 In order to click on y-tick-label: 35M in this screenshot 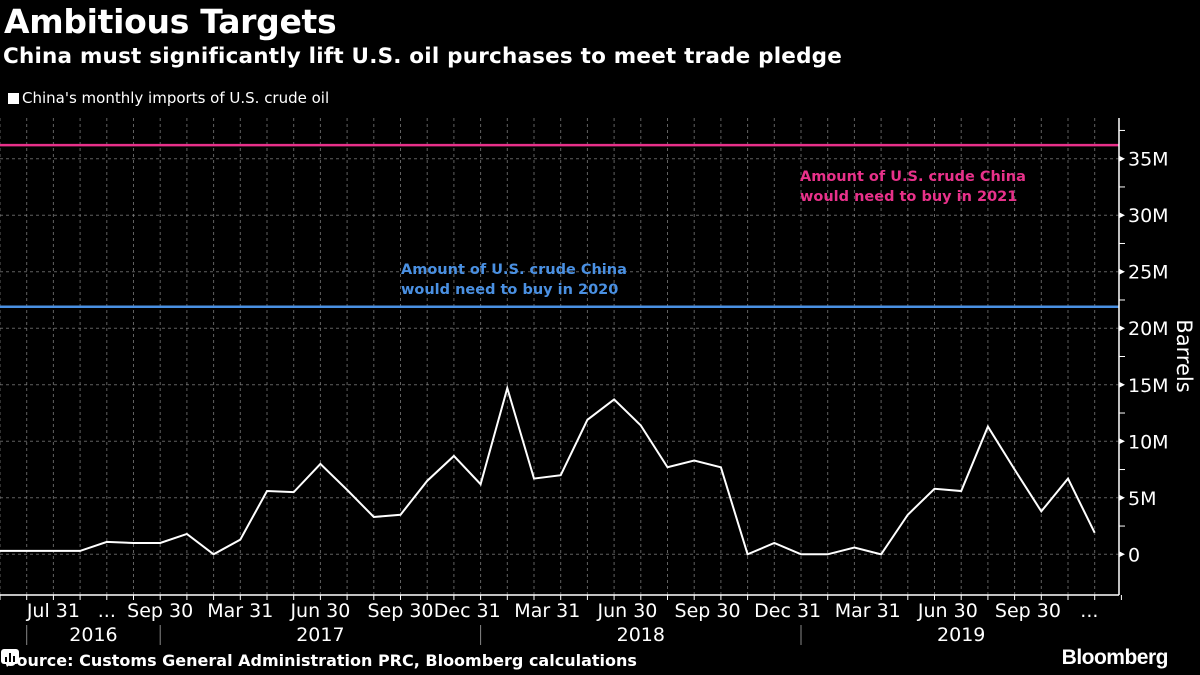, I will do `click(1148, 160)`.